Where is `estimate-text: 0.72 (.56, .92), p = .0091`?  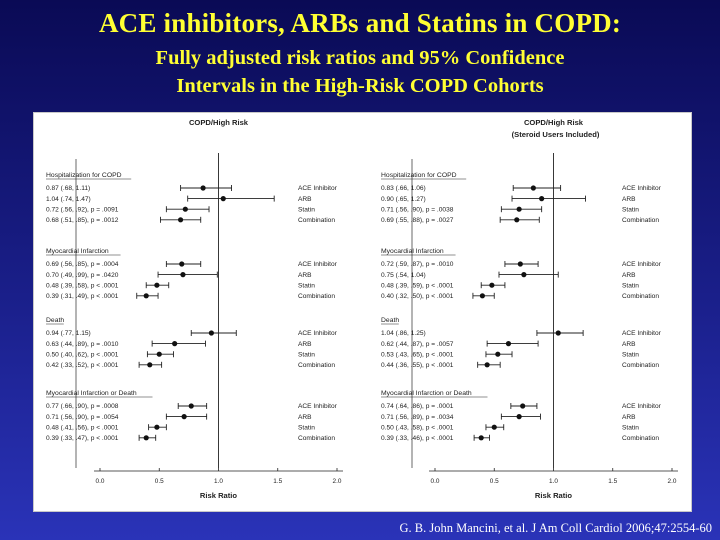
estimate-text: 0.72 (.56, .92), p = .0091 is located at coordinates (82, 209).